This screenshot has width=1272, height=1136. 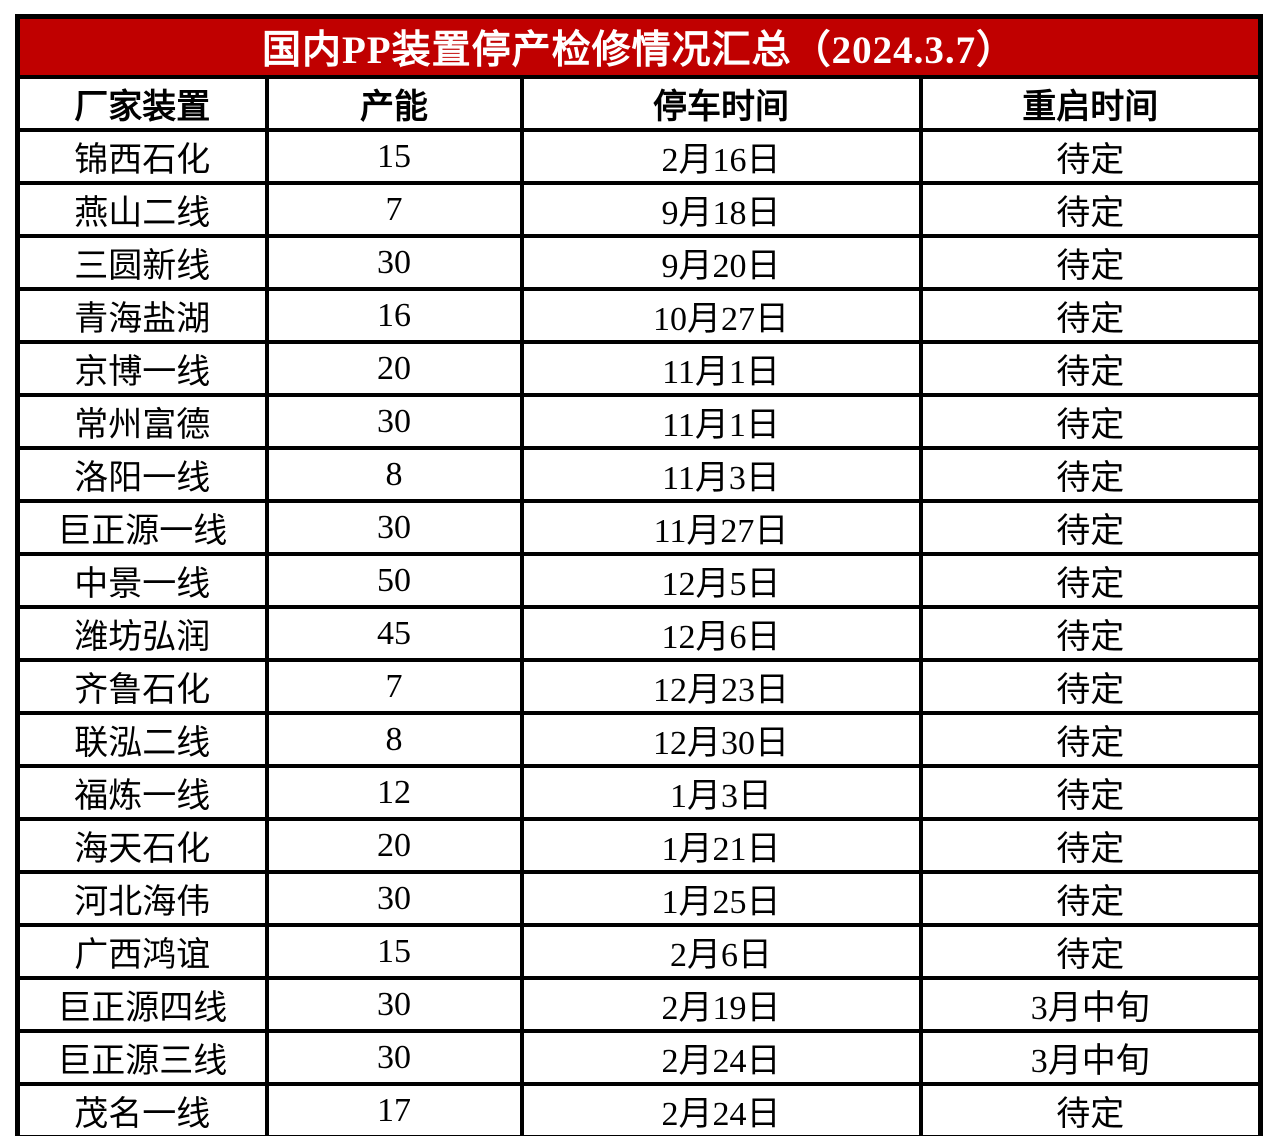 I want to click on stop-date-cell: 2月6日, so click(x=721, y=951).